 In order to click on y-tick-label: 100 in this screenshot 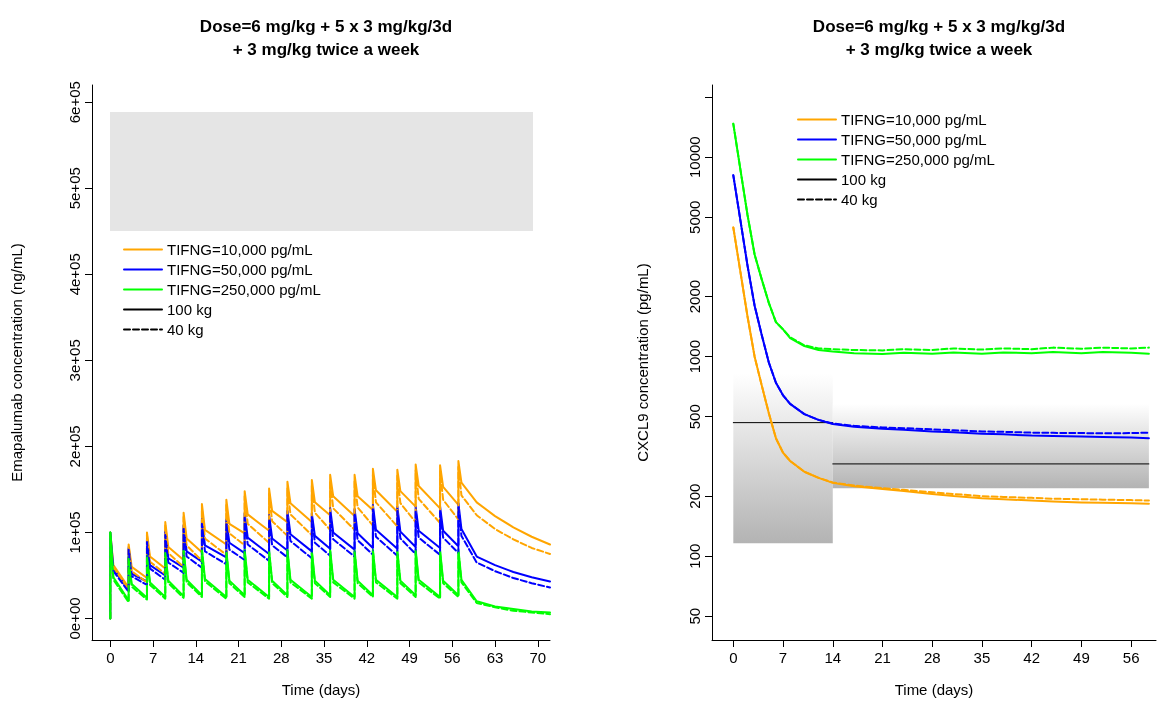, I will do `click(694, 556)`.